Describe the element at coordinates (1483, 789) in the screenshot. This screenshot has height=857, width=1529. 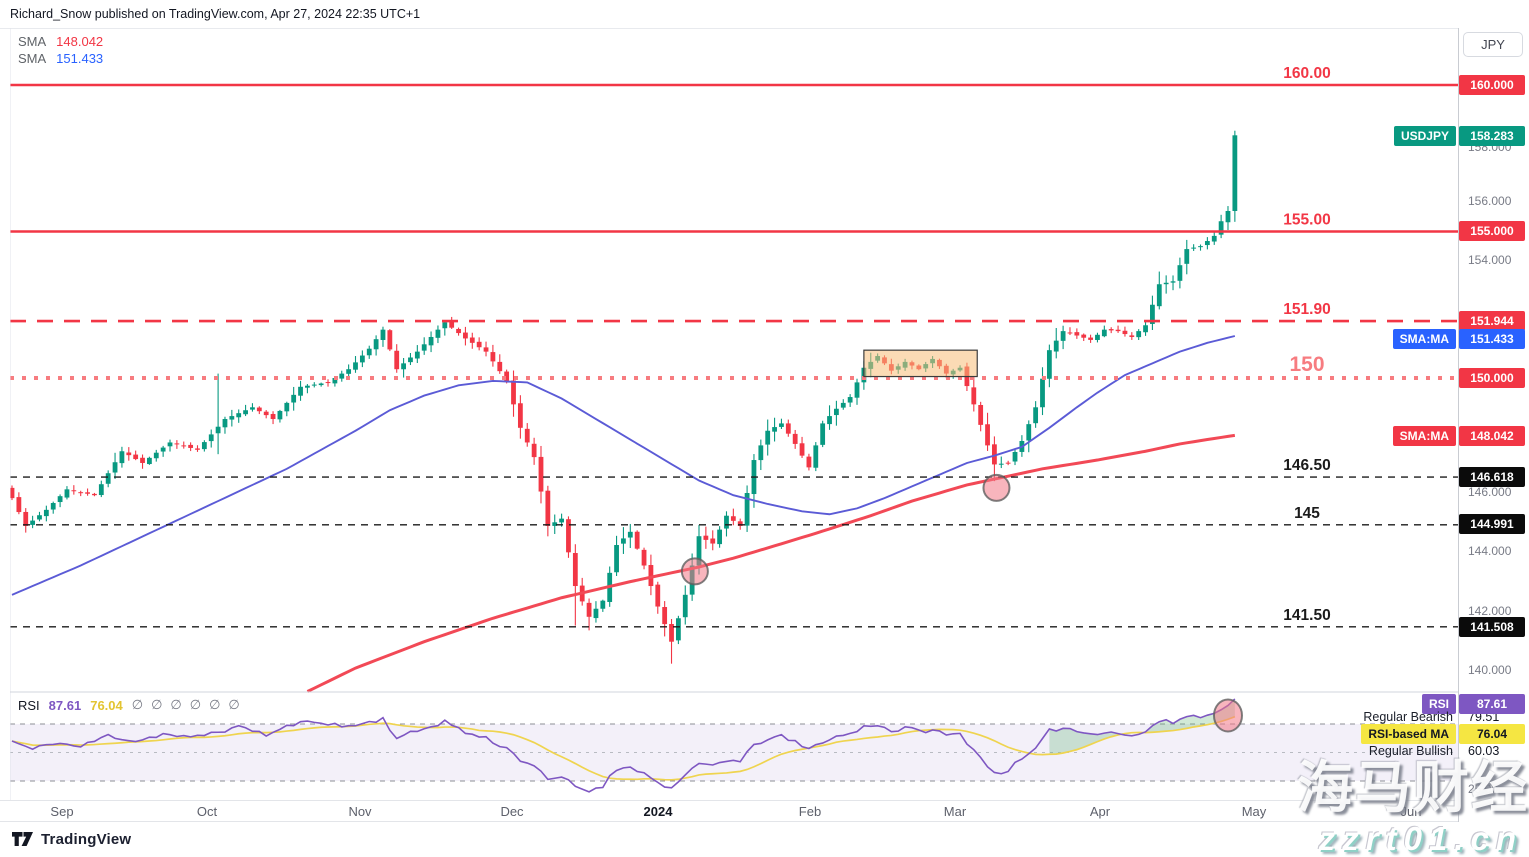
I see `rsi-tick-25.00: 25.00` at that location.